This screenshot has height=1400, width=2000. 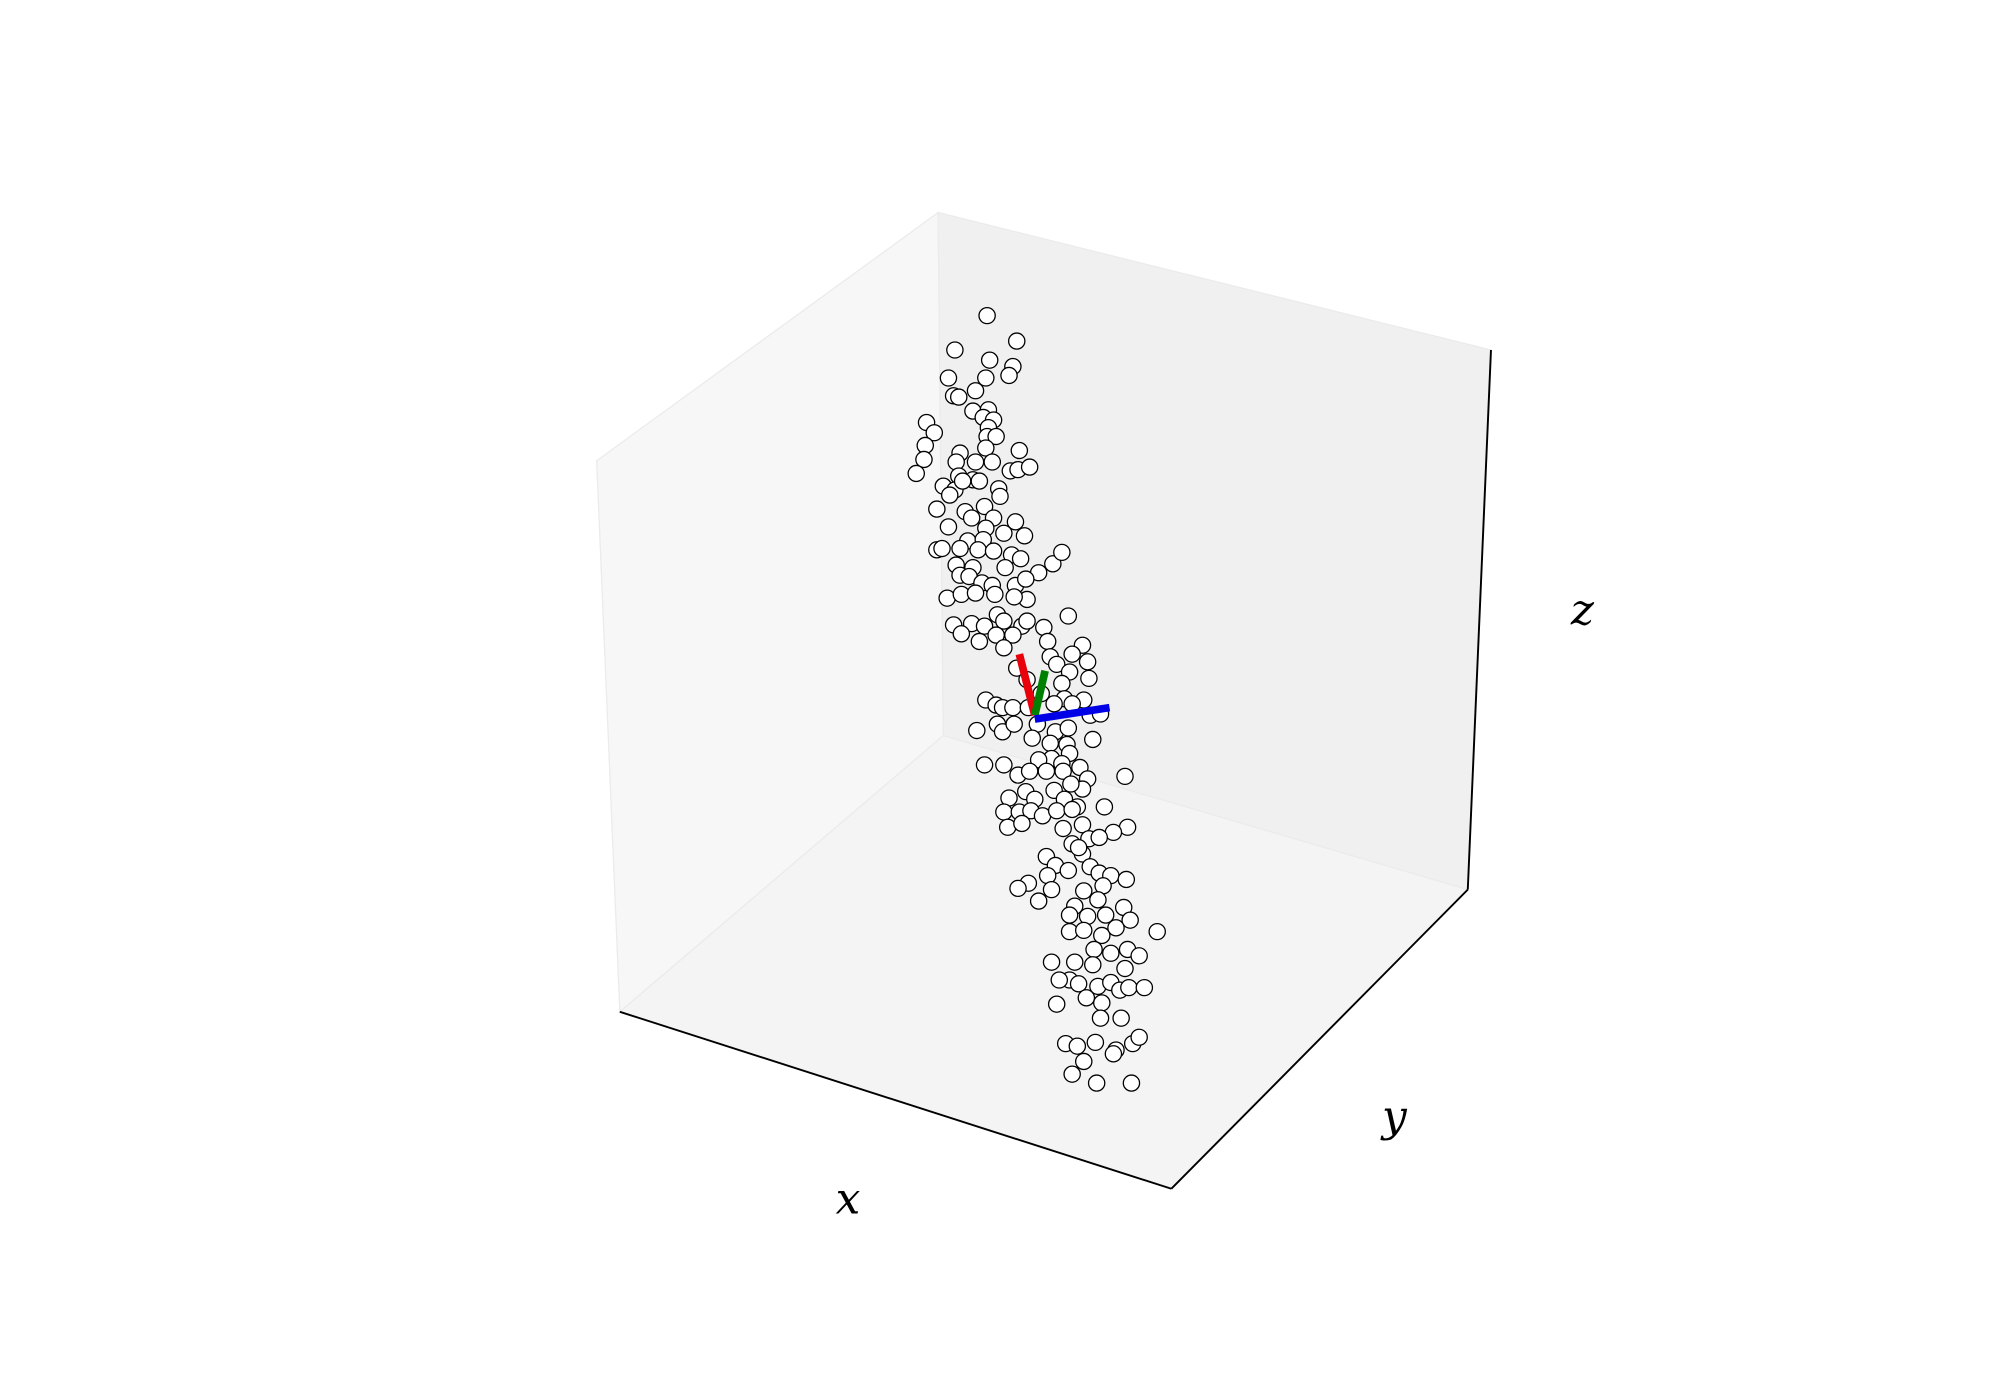 I want to click on principal-axis, so click(x=1040, y=693).